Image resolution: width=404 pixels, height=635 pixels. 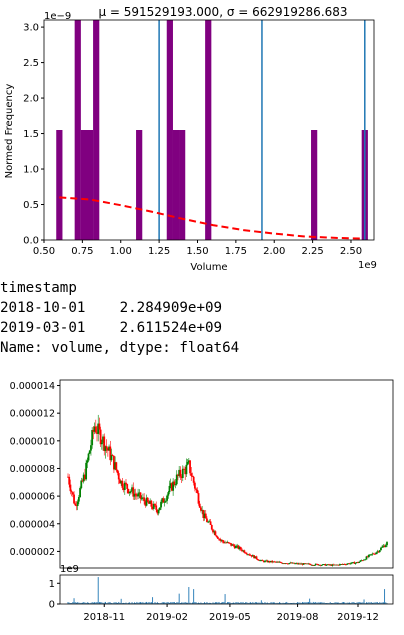 I want to click on hist-xtick-label-0: 0.50, so click(x=44, y=251).